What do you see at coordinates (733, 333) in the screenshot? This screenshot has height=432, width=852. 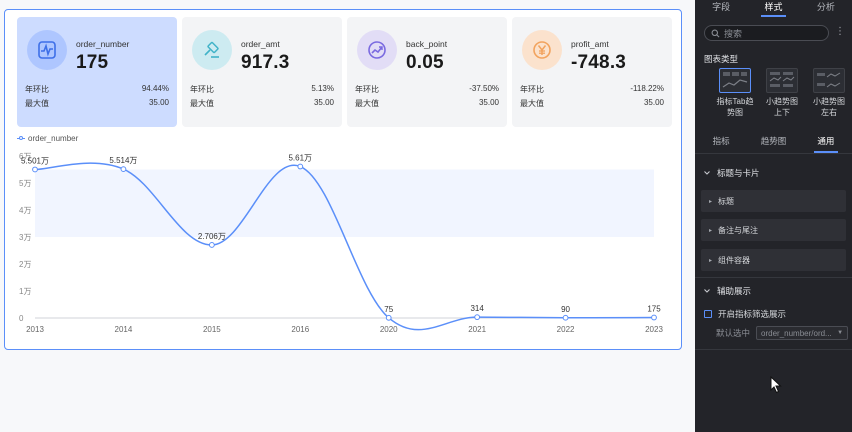 I see `default-select-label: 默认选中` at bounding box center [733, 333].